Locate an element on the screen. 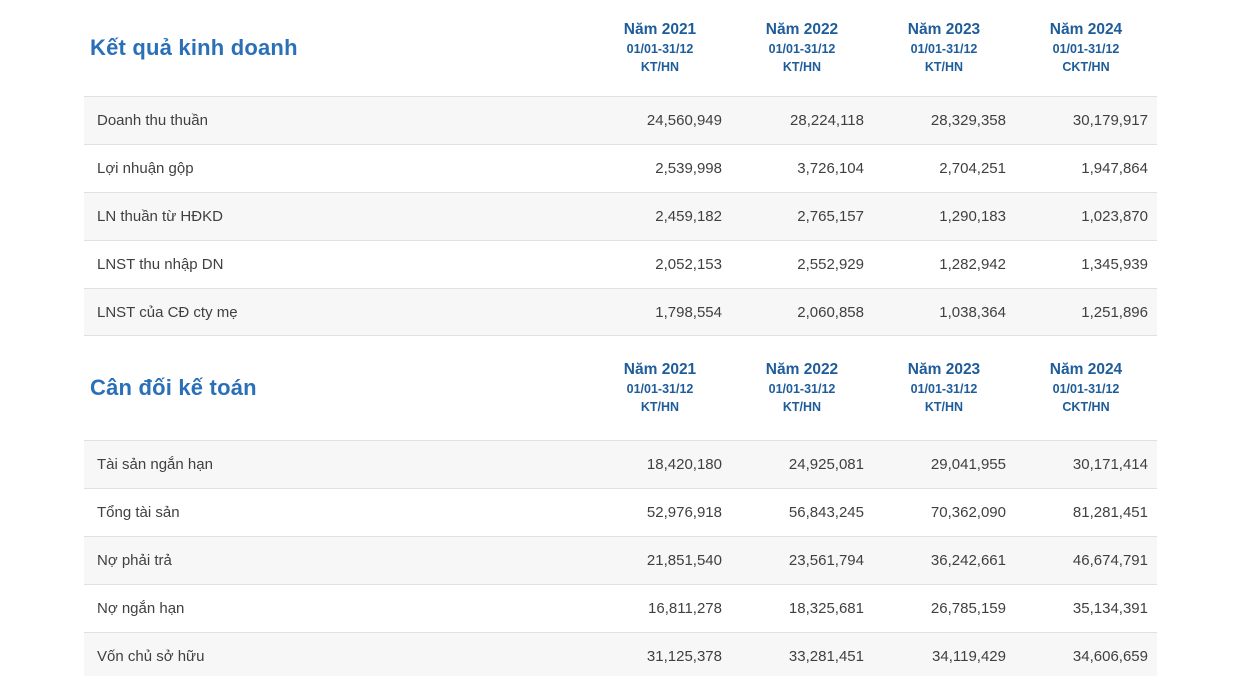 The height and width of the screenshot is (676, 1242). row-label: Nợ ngắn hạn is located at coordinates (141, 608).